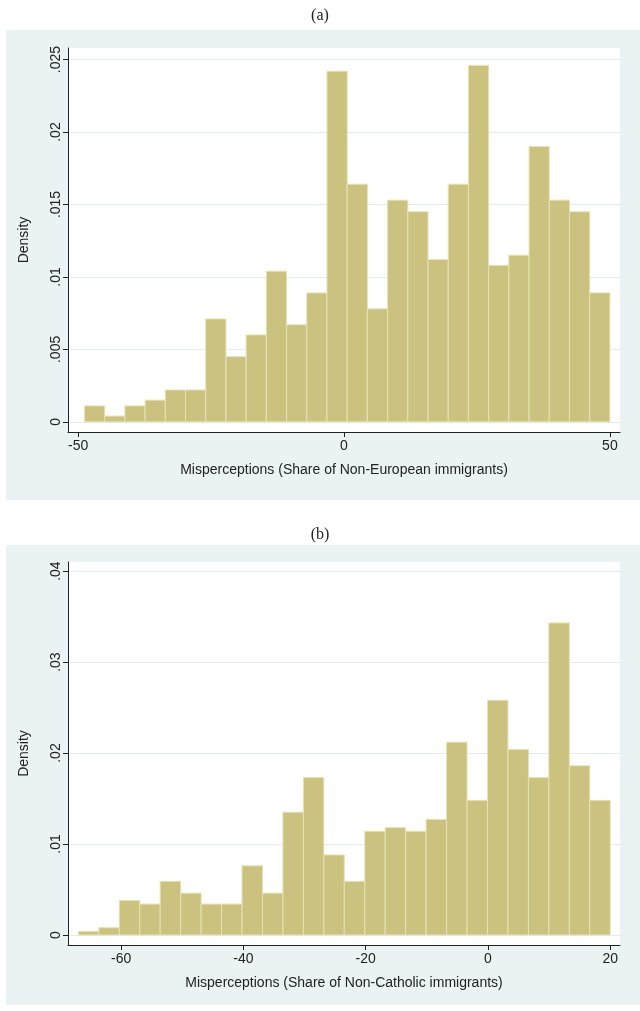 This screenshot has width=640, height=1011. What do you see at coordinates (610, 445) in the screenshot?
I see `x-tick-label: 50` at bounding box center [610, 445].